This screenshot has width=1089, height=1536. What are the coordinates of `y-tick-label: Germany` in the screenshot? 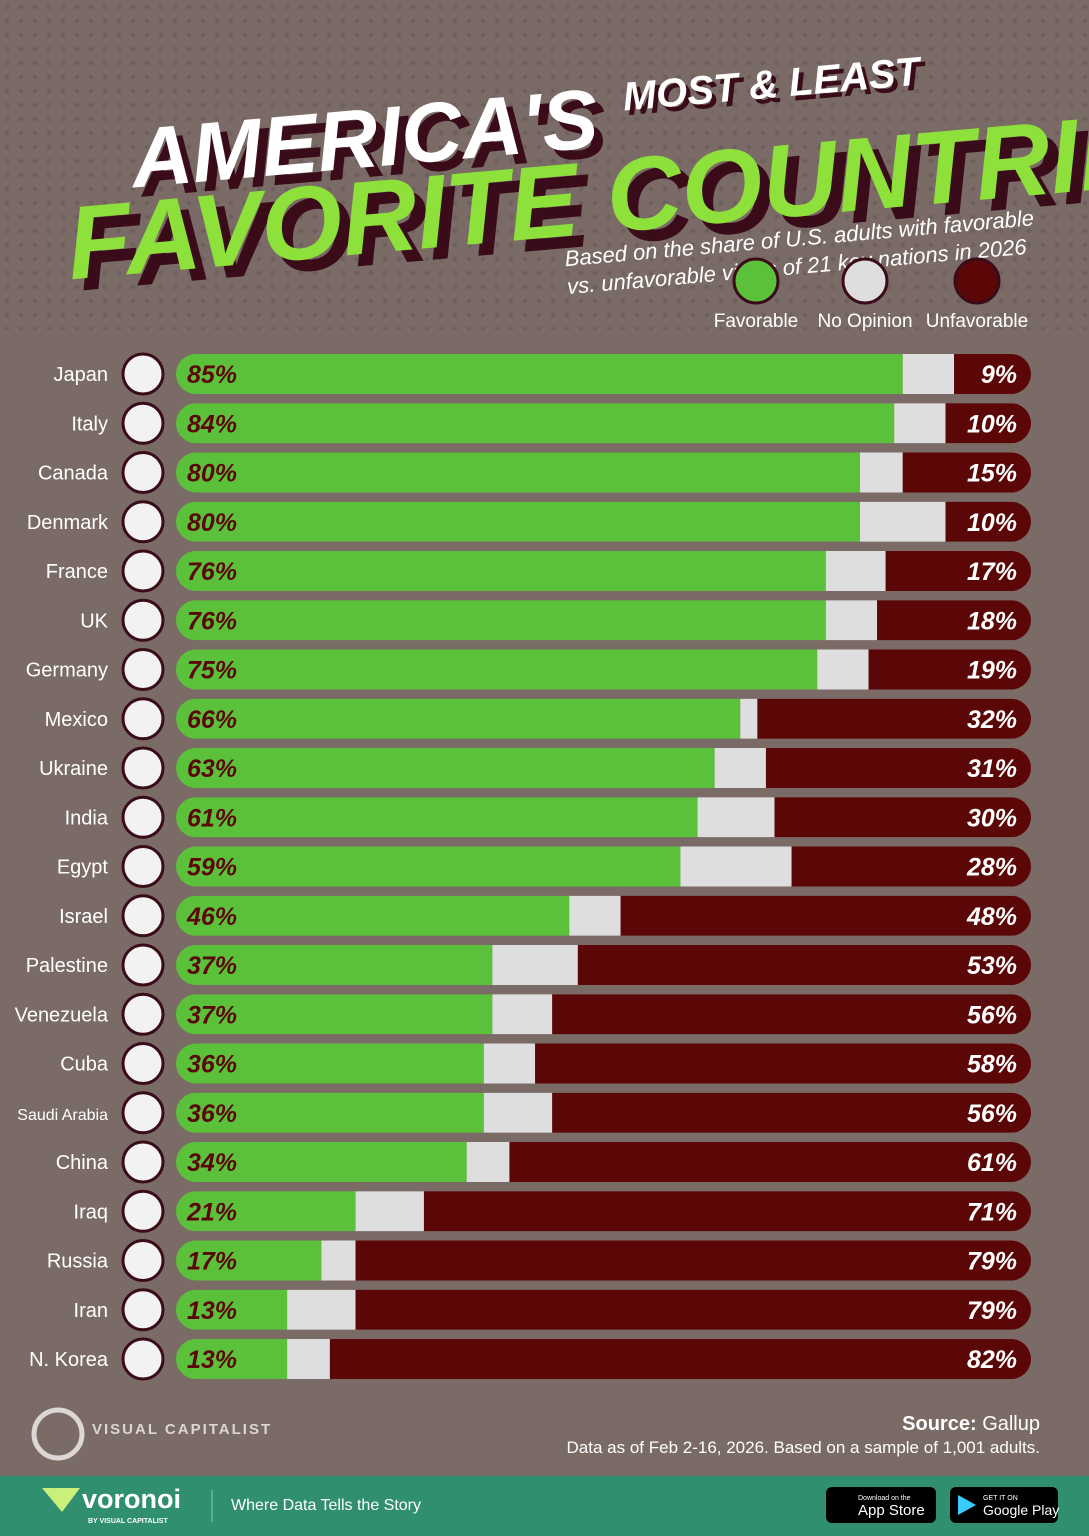 It's located at (67, 671).